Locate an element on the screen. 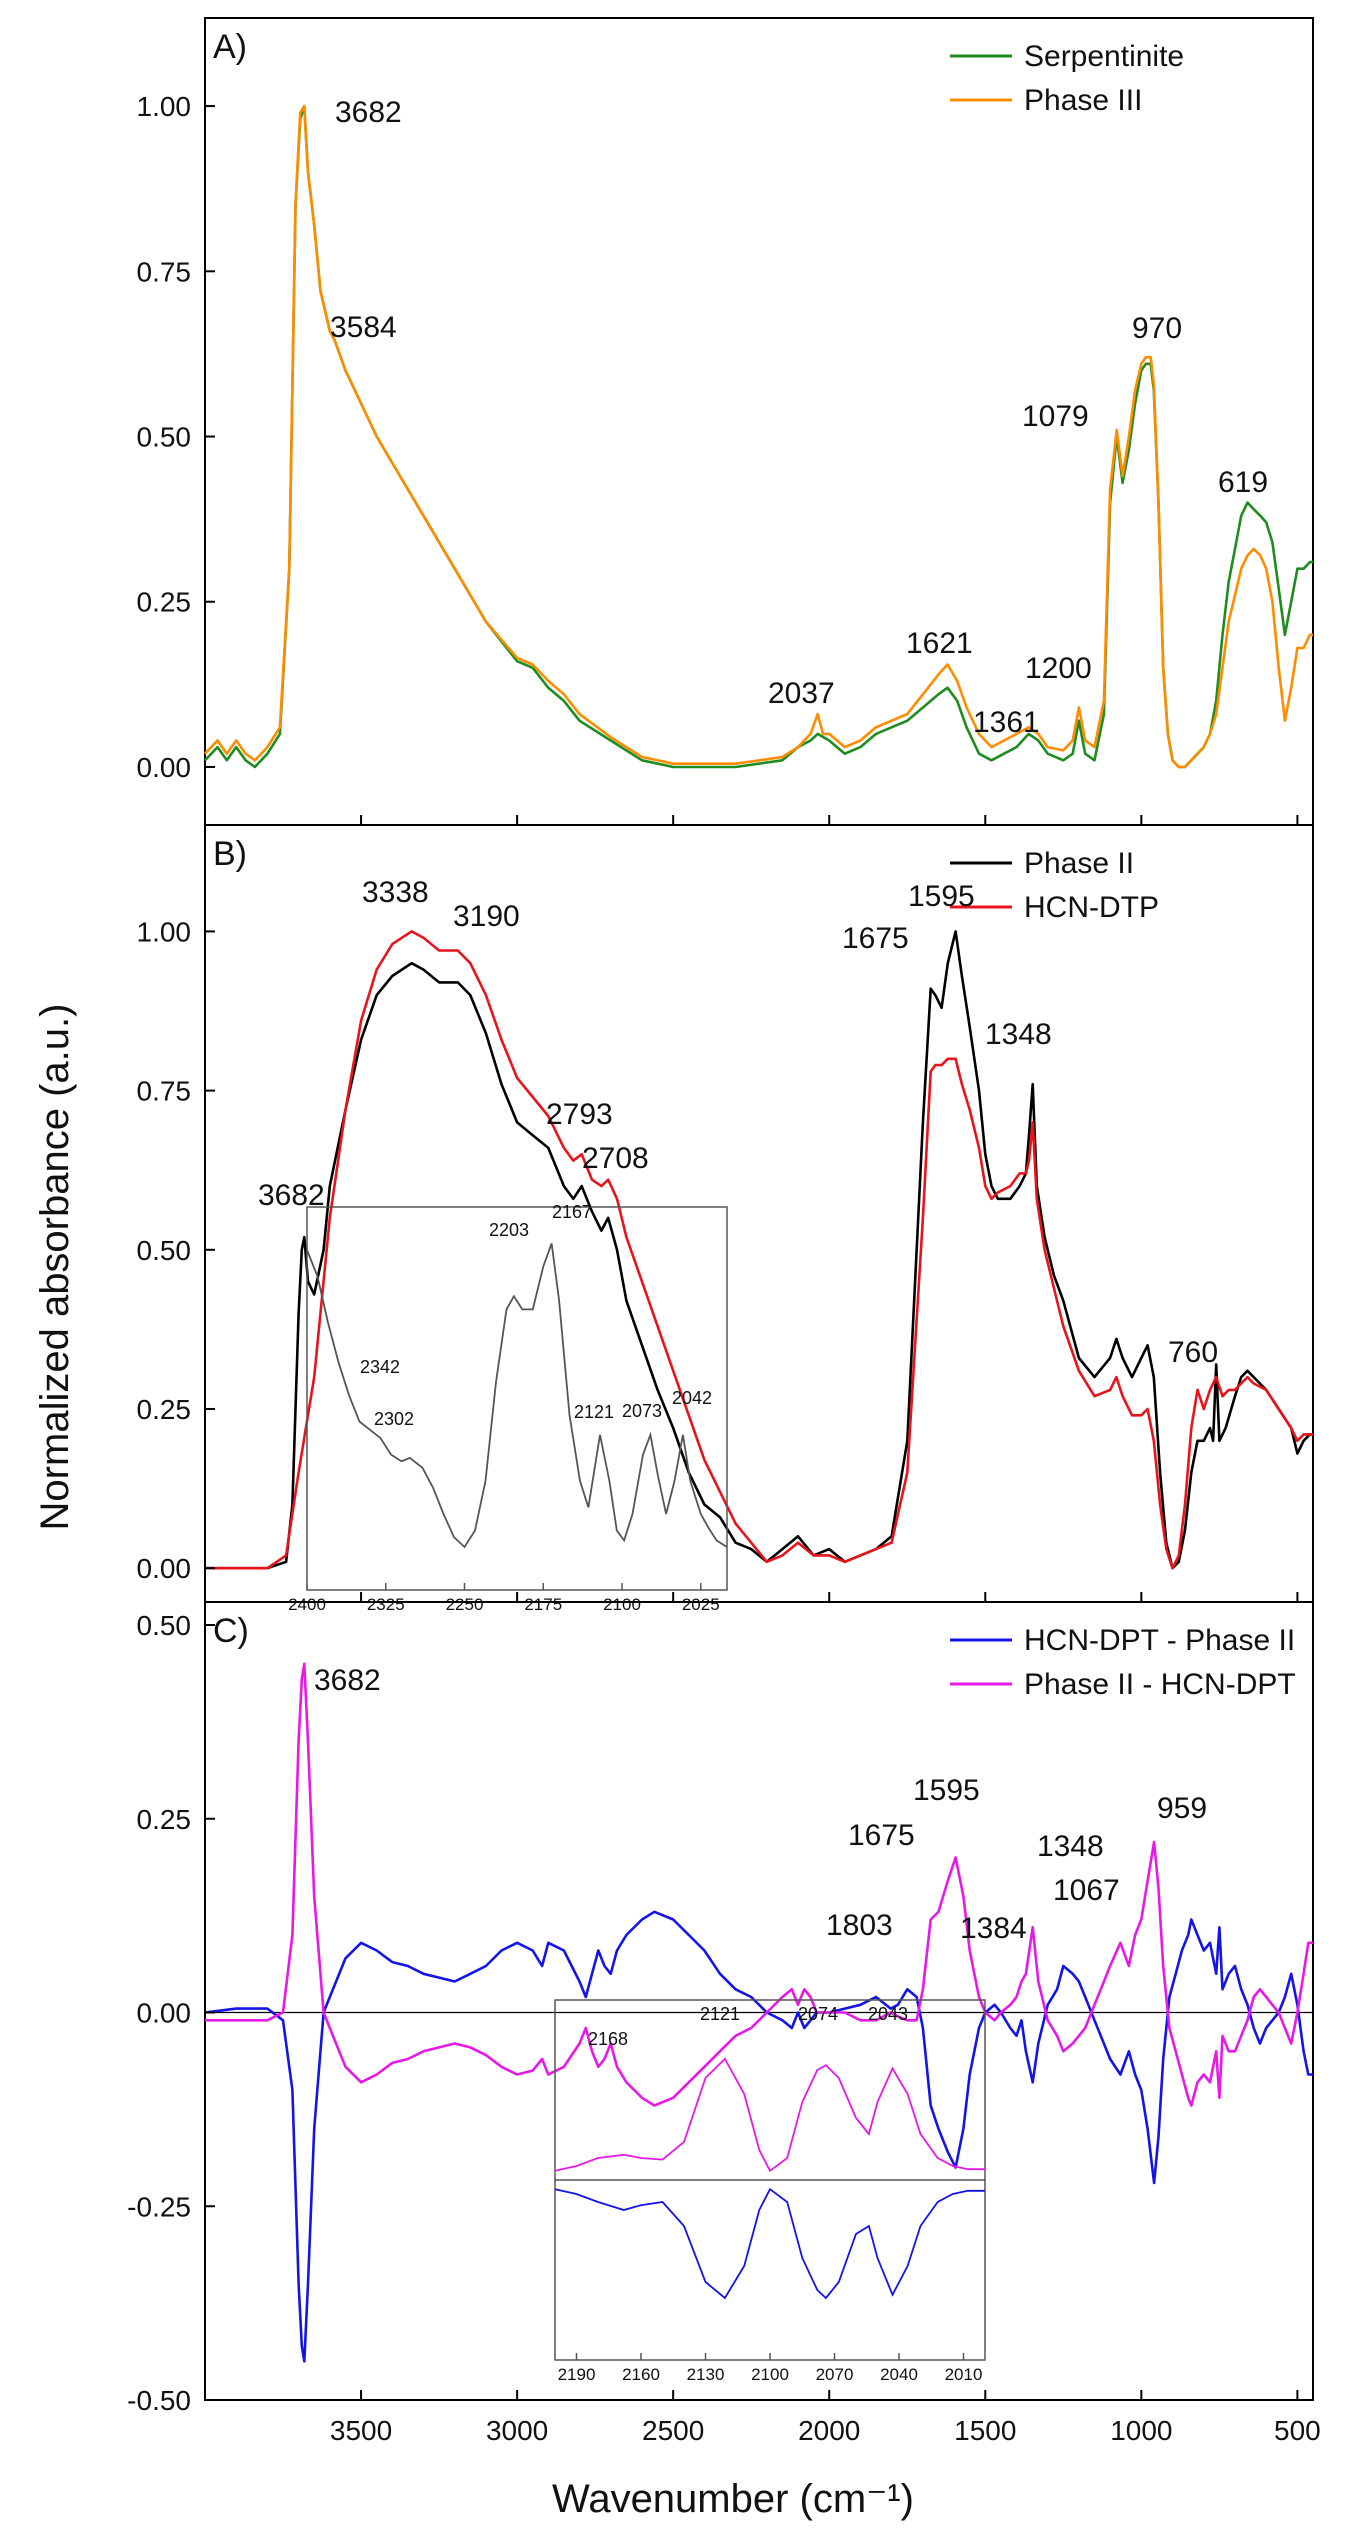 This screenshot has width=1353, height=2536. peak-label: 1361 is located at coordinates (1006, 722).